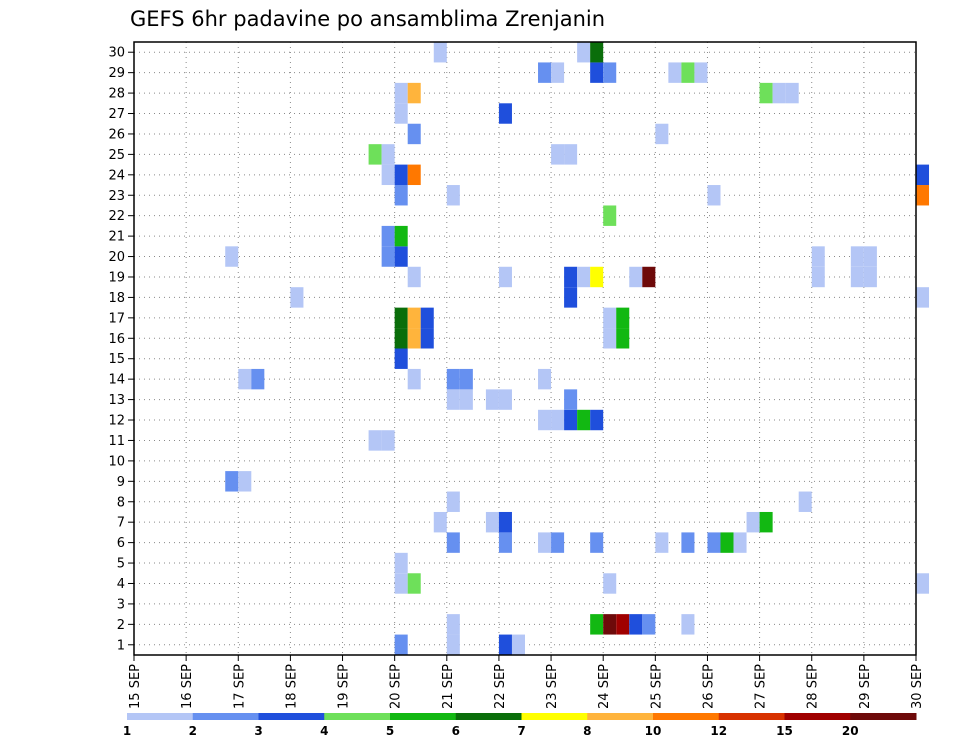 The height and width of the screenshot is (742, 960). Describe the element at coordinates (653, 731) in the screenshot. I see `colorbar-label: 10` at that location.